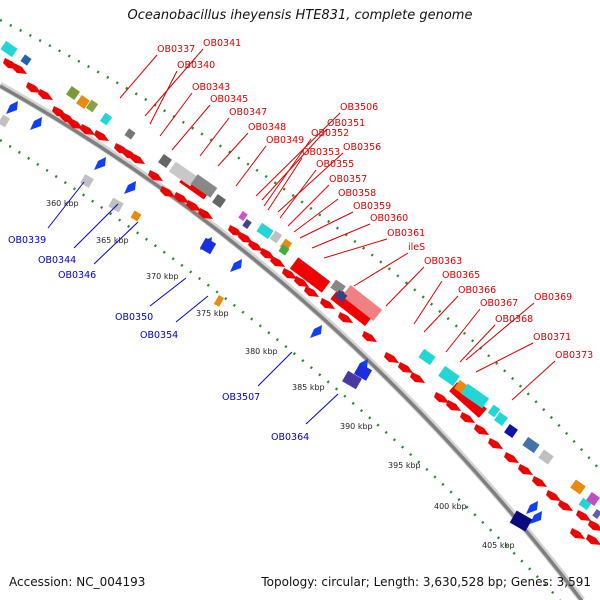  What do you see at coordinates (222, 43) in the screenshot?
I see `forward-gene-label: OB0341` at bounding box center [222, 43].